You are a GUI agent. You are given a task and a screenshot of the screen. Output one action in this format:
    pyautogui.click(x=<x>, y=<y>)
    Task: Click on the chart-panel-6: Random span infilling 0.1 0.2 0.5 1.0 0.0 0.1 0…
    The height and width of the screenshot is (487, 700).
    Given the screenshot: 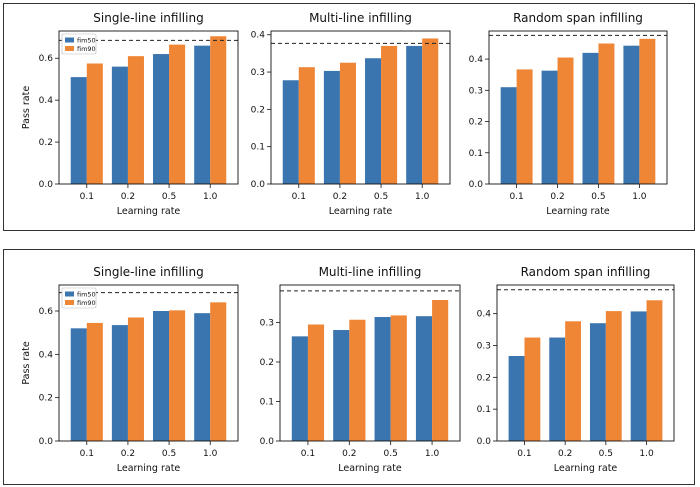 What is the action you would take?
    pyautogui.click(x=576, y=369)
    